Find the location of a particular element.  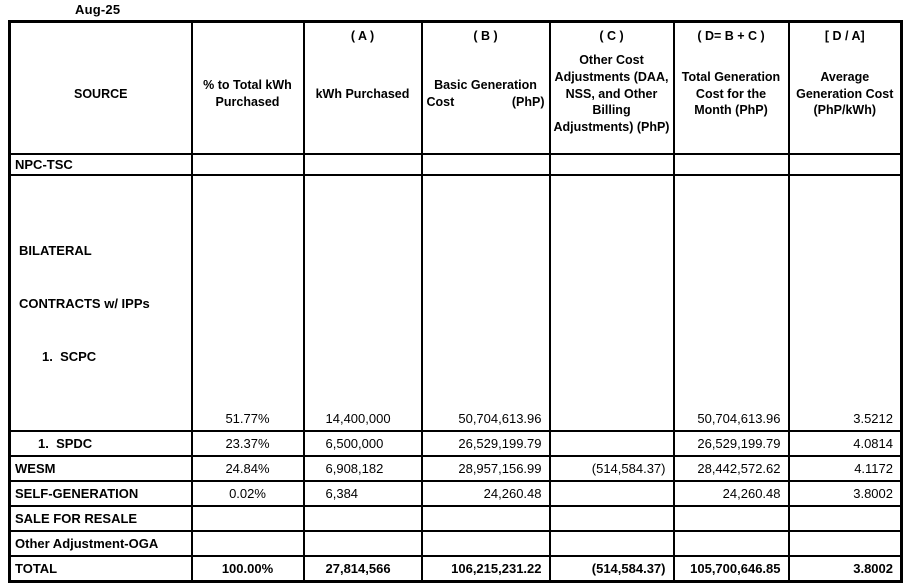

cell-avg: 4.1172 is located at coordinates (845, 468).